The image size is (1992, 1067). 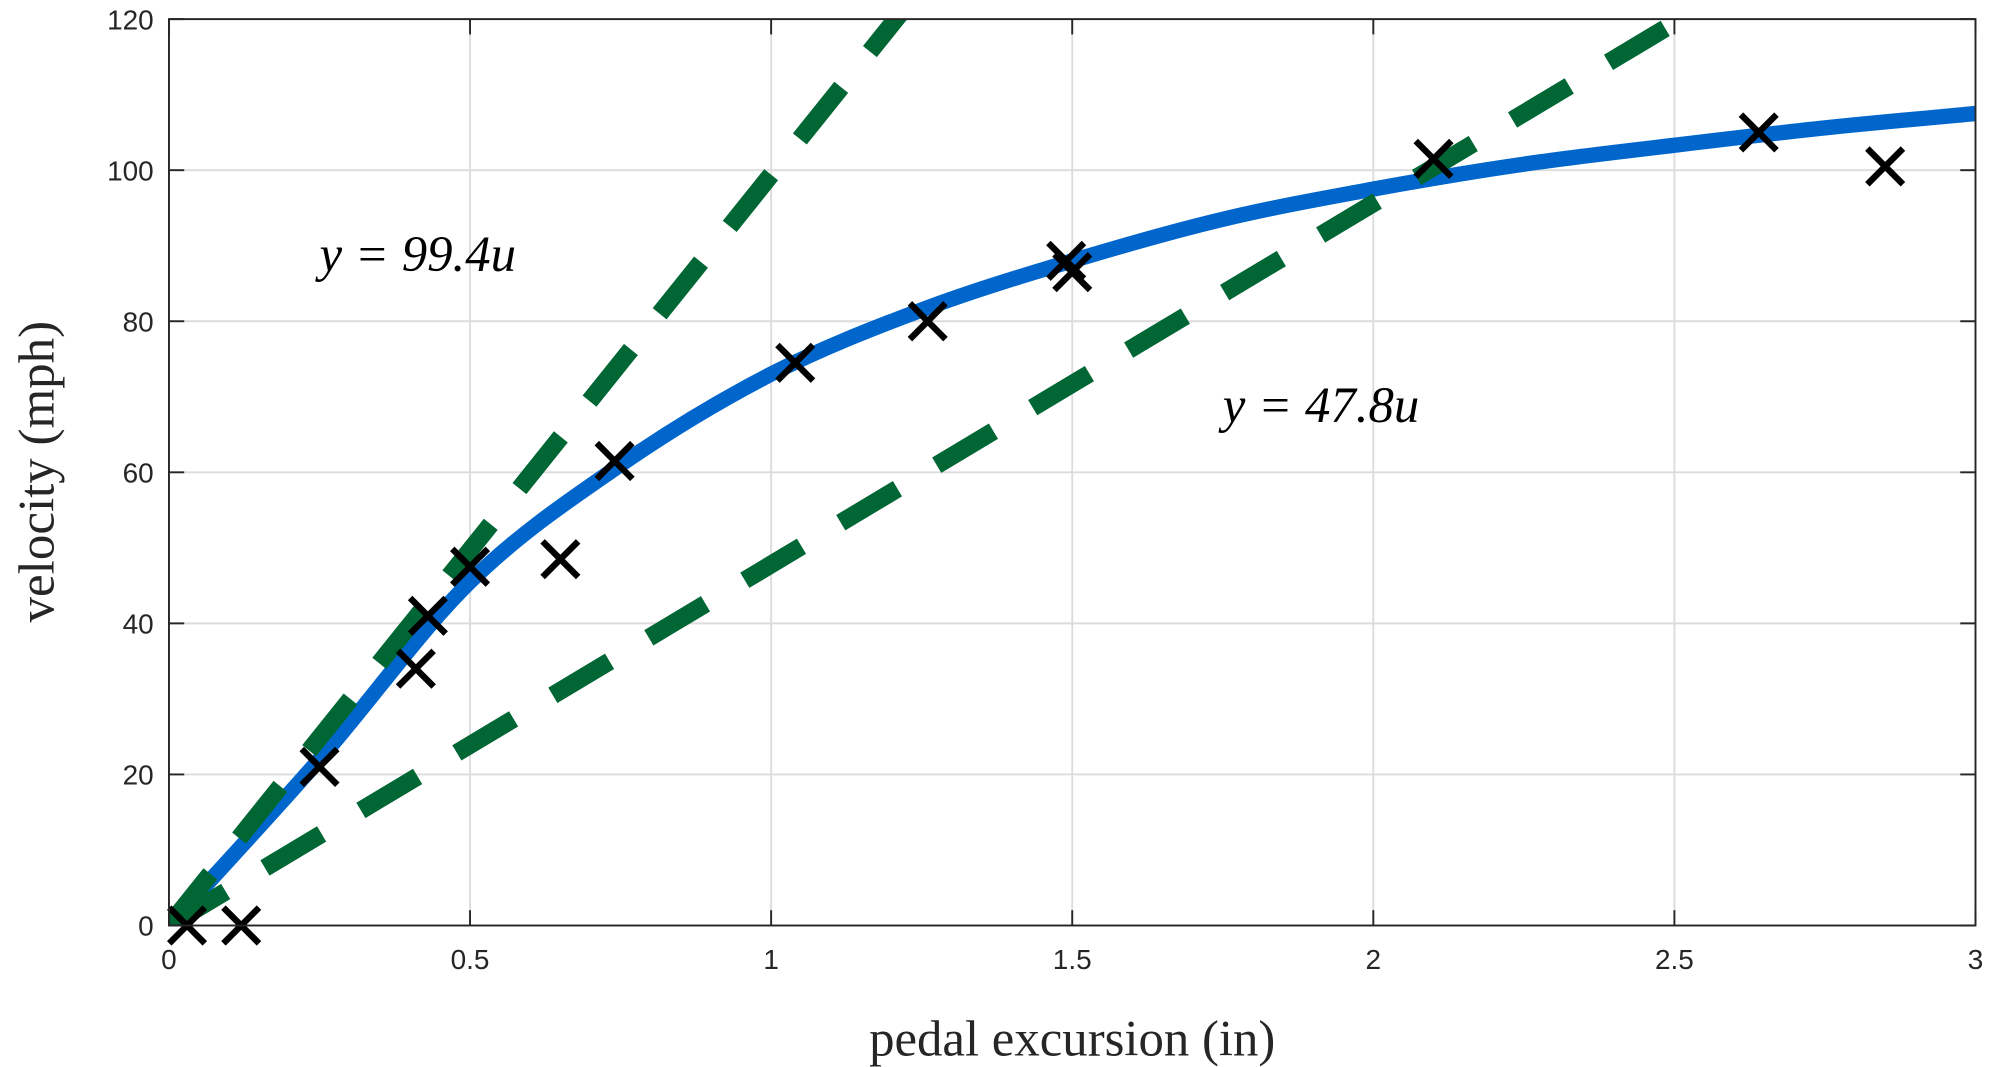 I want to click on y-tick-label: 100, so click(x=130, y=170).